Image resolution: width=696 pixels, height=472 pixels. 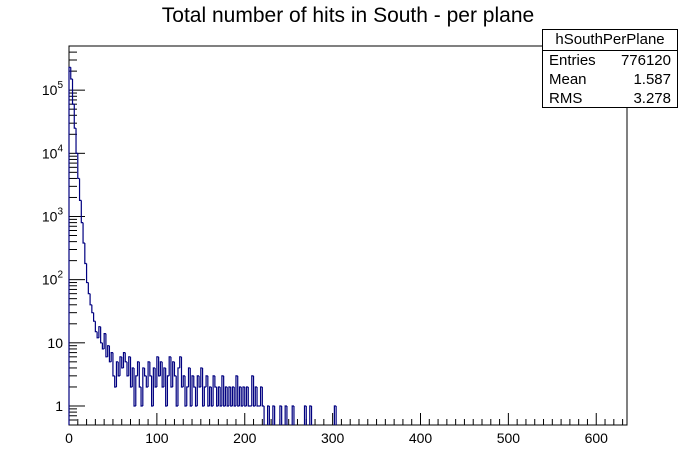 What do you see at coordinates (157, 438) in the screenshot?
I see `x-tick-label: 100` at bounding box center [157, 438].